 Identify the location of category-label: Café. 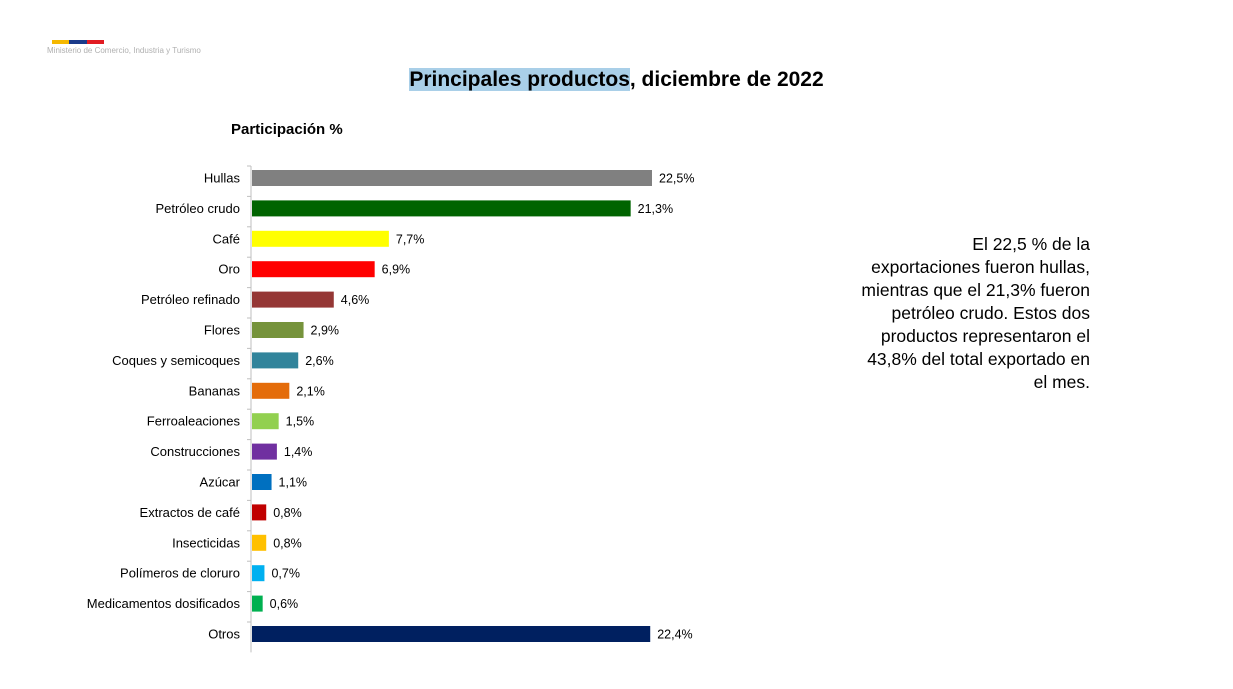
(226, 238).